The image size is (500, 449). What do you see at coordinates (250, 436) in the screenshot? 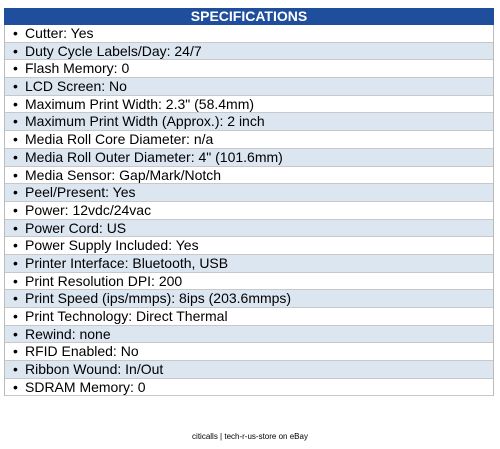
I see `footer-text: citicalls | tech-r-us-store on eBay` at bounding box center [250, 436].